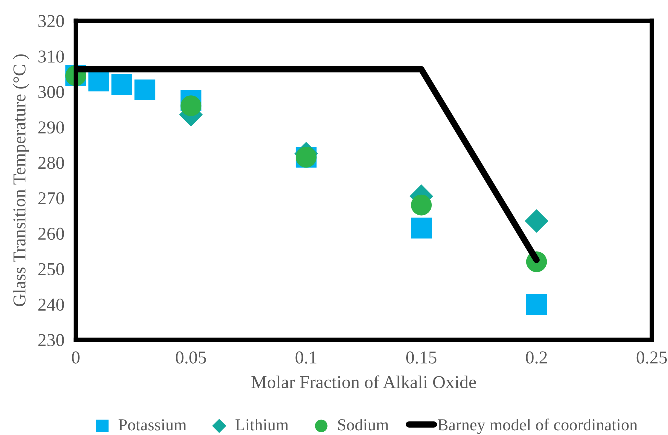 The width and height of the screenshot is (668, 435). What do you see at coordinates (51, 128) in the screenshot?
I see `y-tick-label: 290` at bounding box center [51, 128].